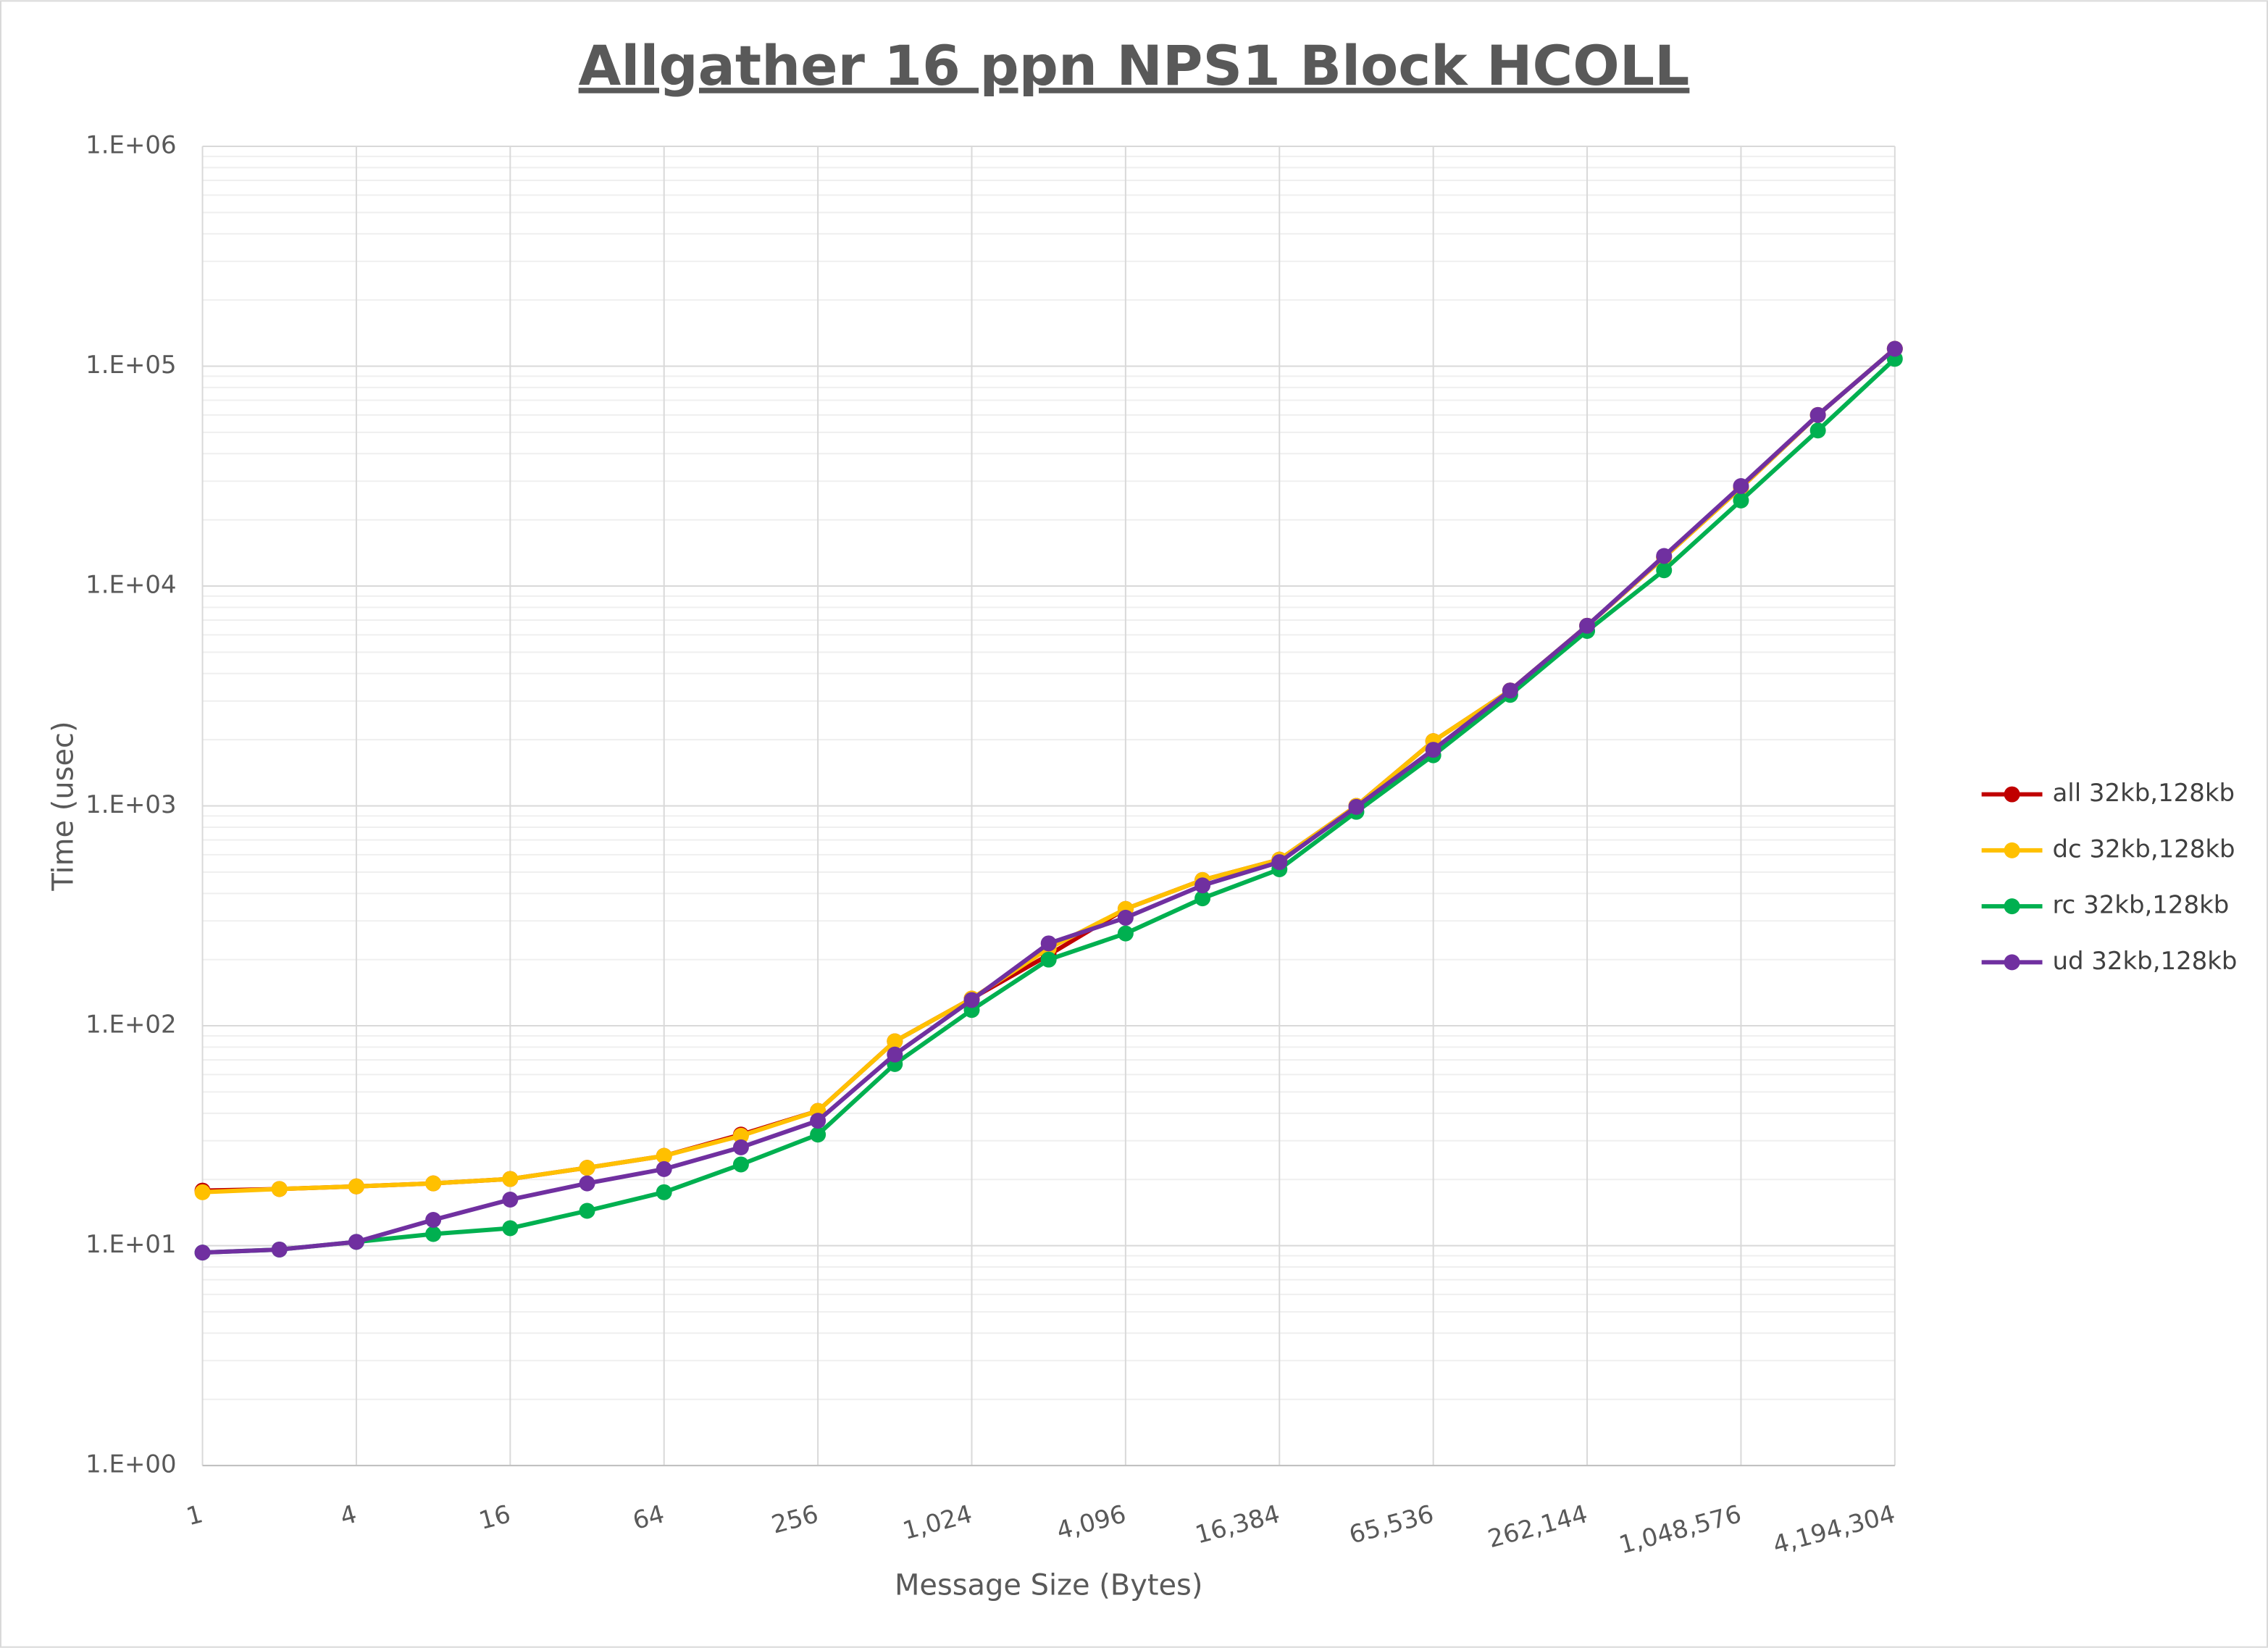  I want to click on legend-label: ud 32kb,128kb, so click(2144, 961).